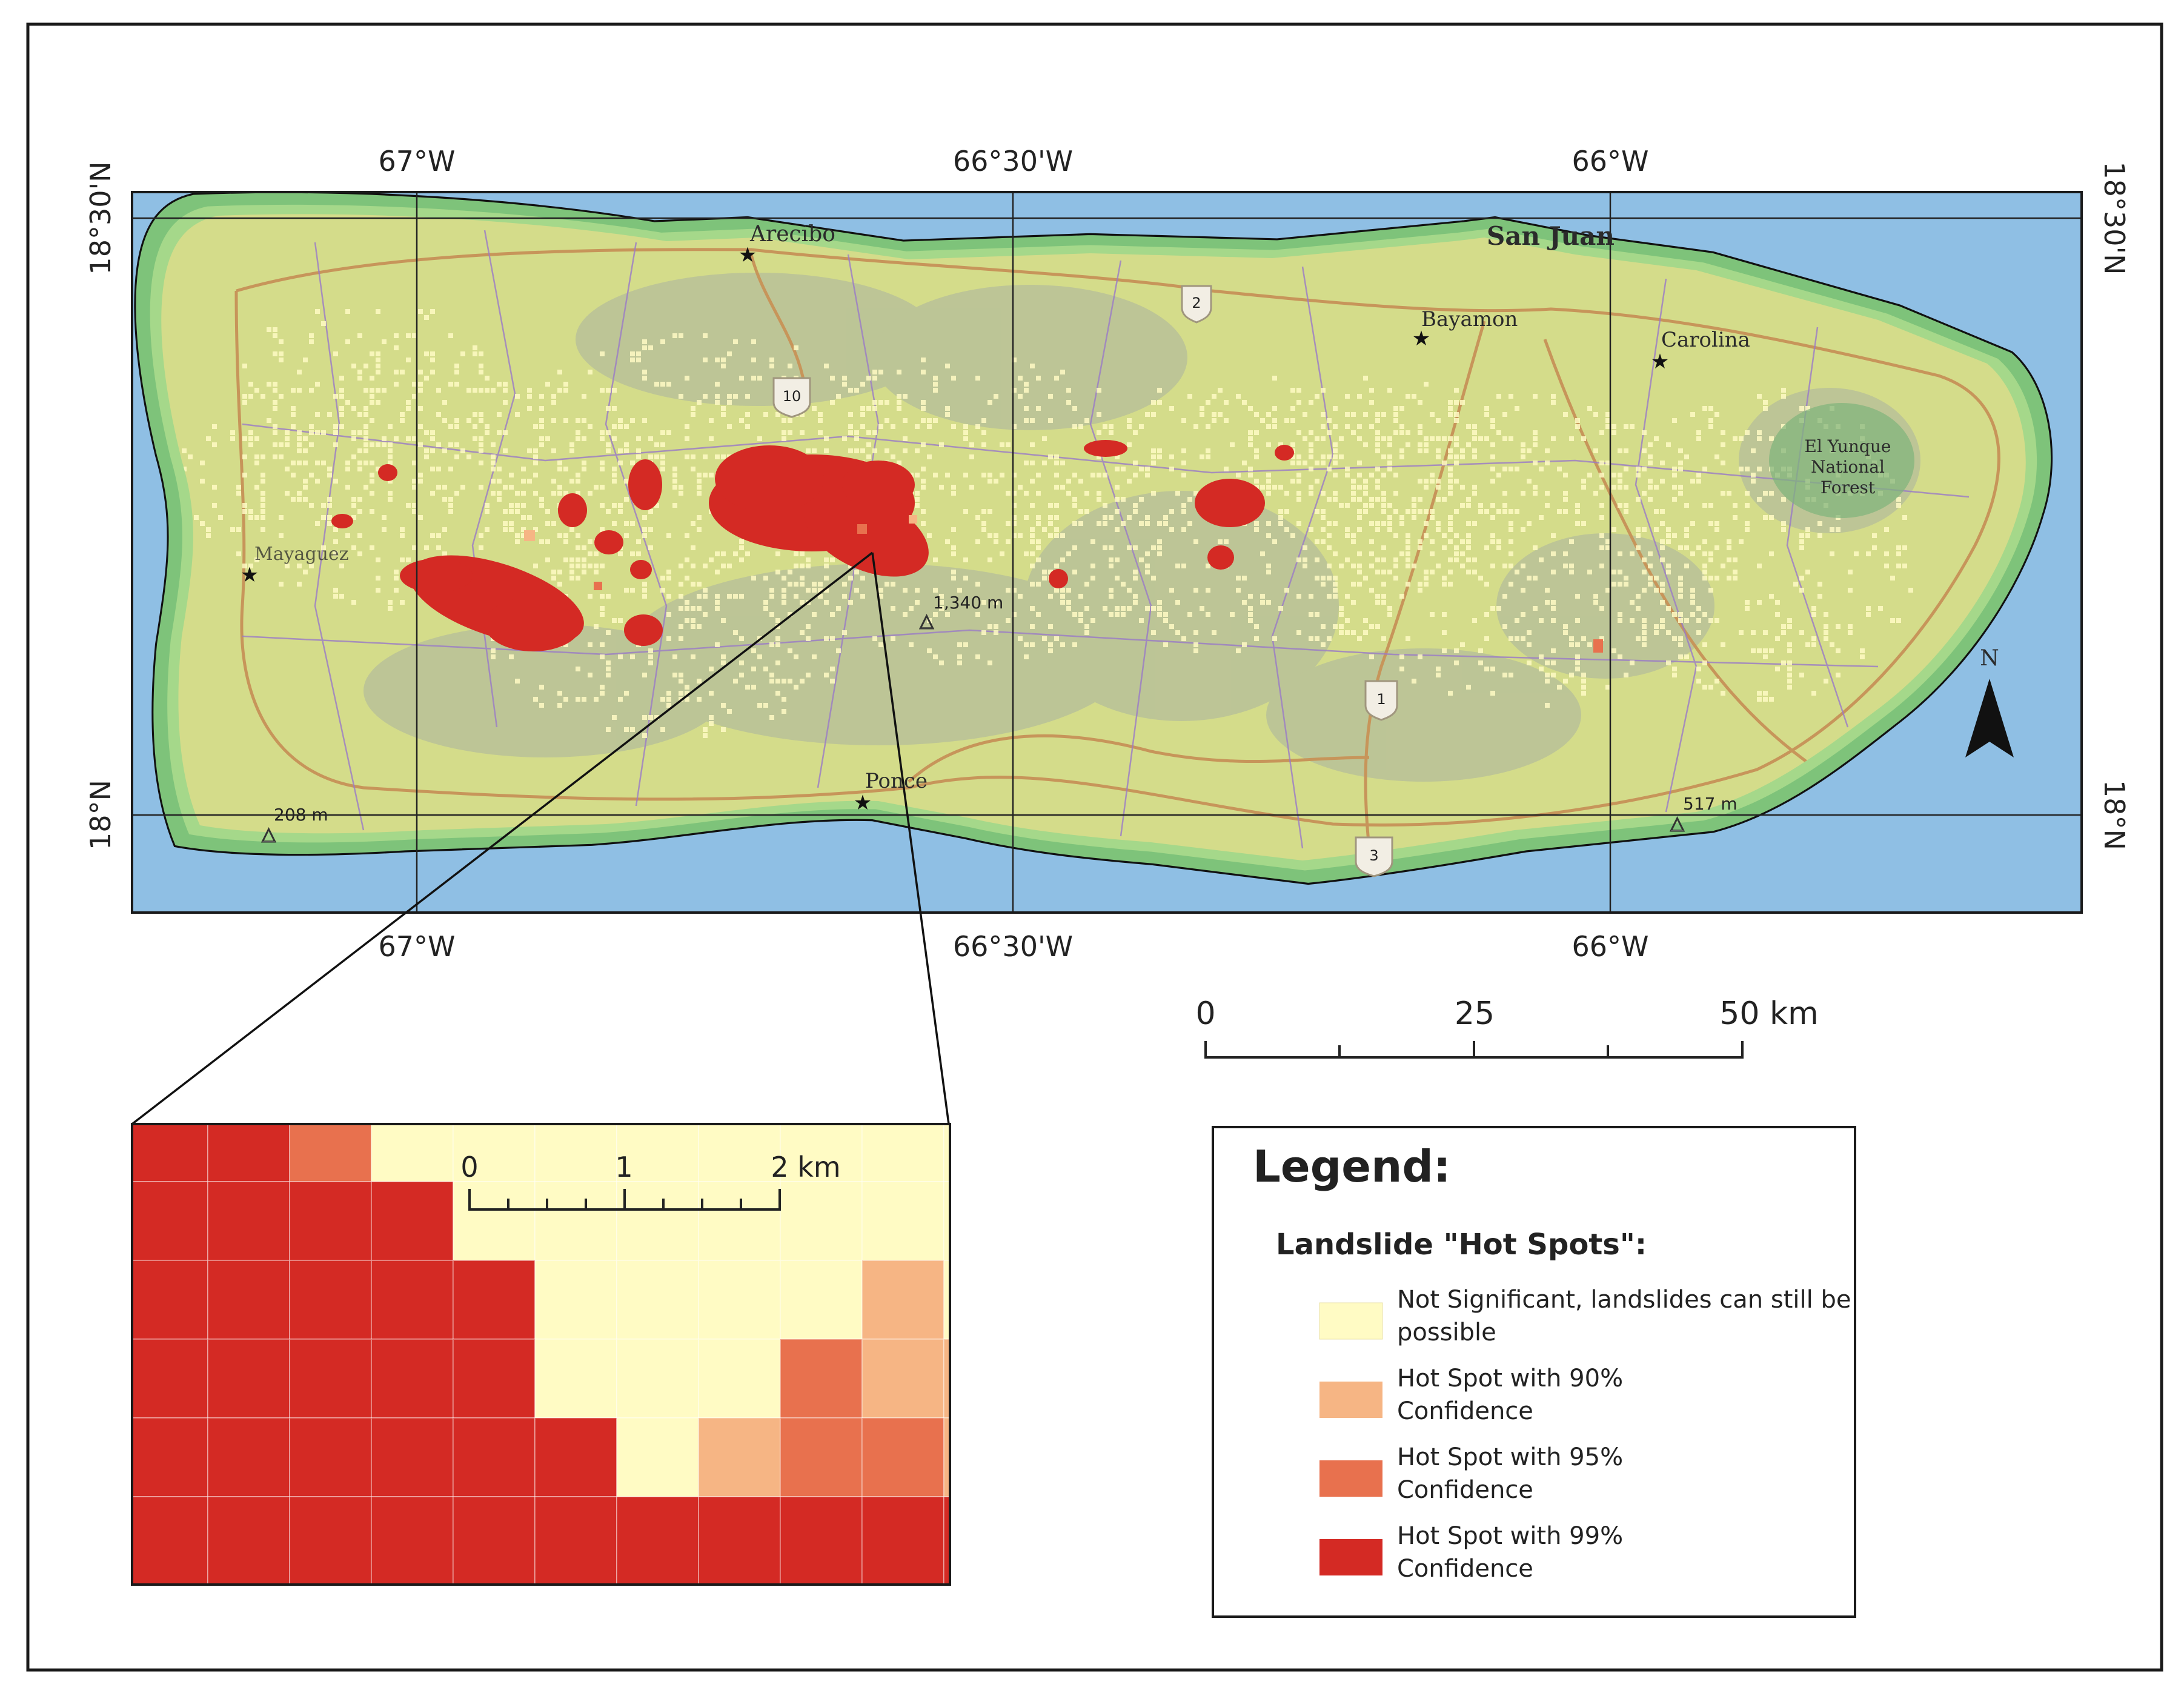 The height and width of the screenshot is (1690, 2184). What do you see at coordinates (100, 217) in the screenshot?
I see `coord-left-1830n: 18°30'N` at bounding box center [100, 217].